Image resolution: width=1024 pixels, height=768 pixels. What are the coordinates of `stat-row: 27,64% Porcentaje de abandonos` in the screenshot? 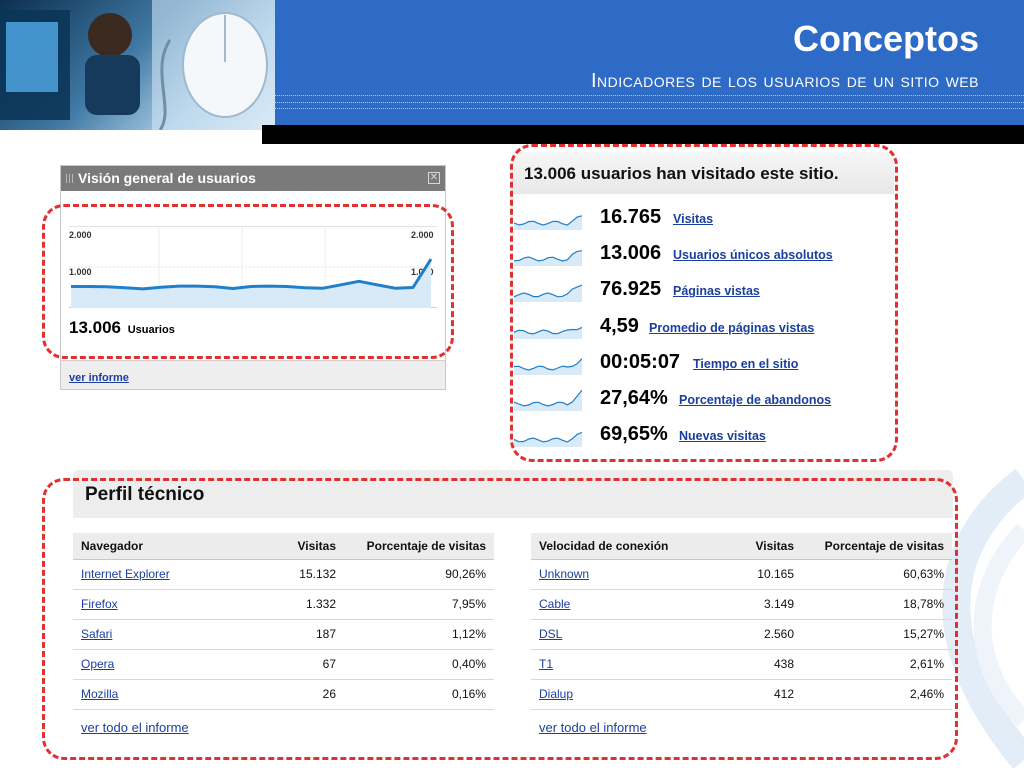 It's located at (703, 403).